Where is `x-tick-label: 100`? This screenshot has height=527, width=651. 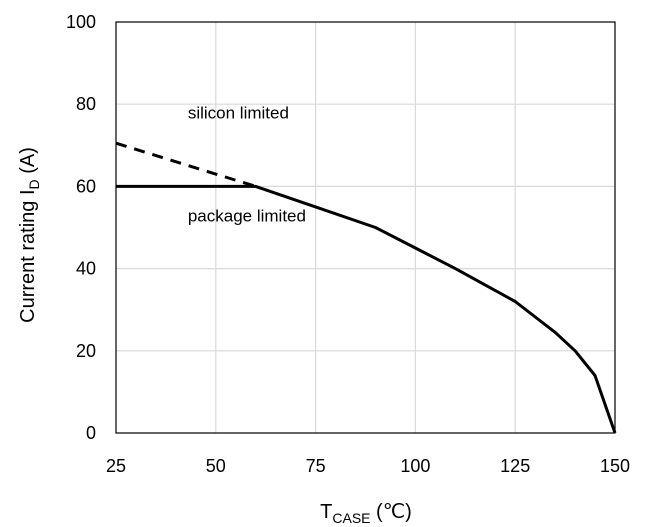
x-tick-label: 100 is located at coordinates (415, 466).